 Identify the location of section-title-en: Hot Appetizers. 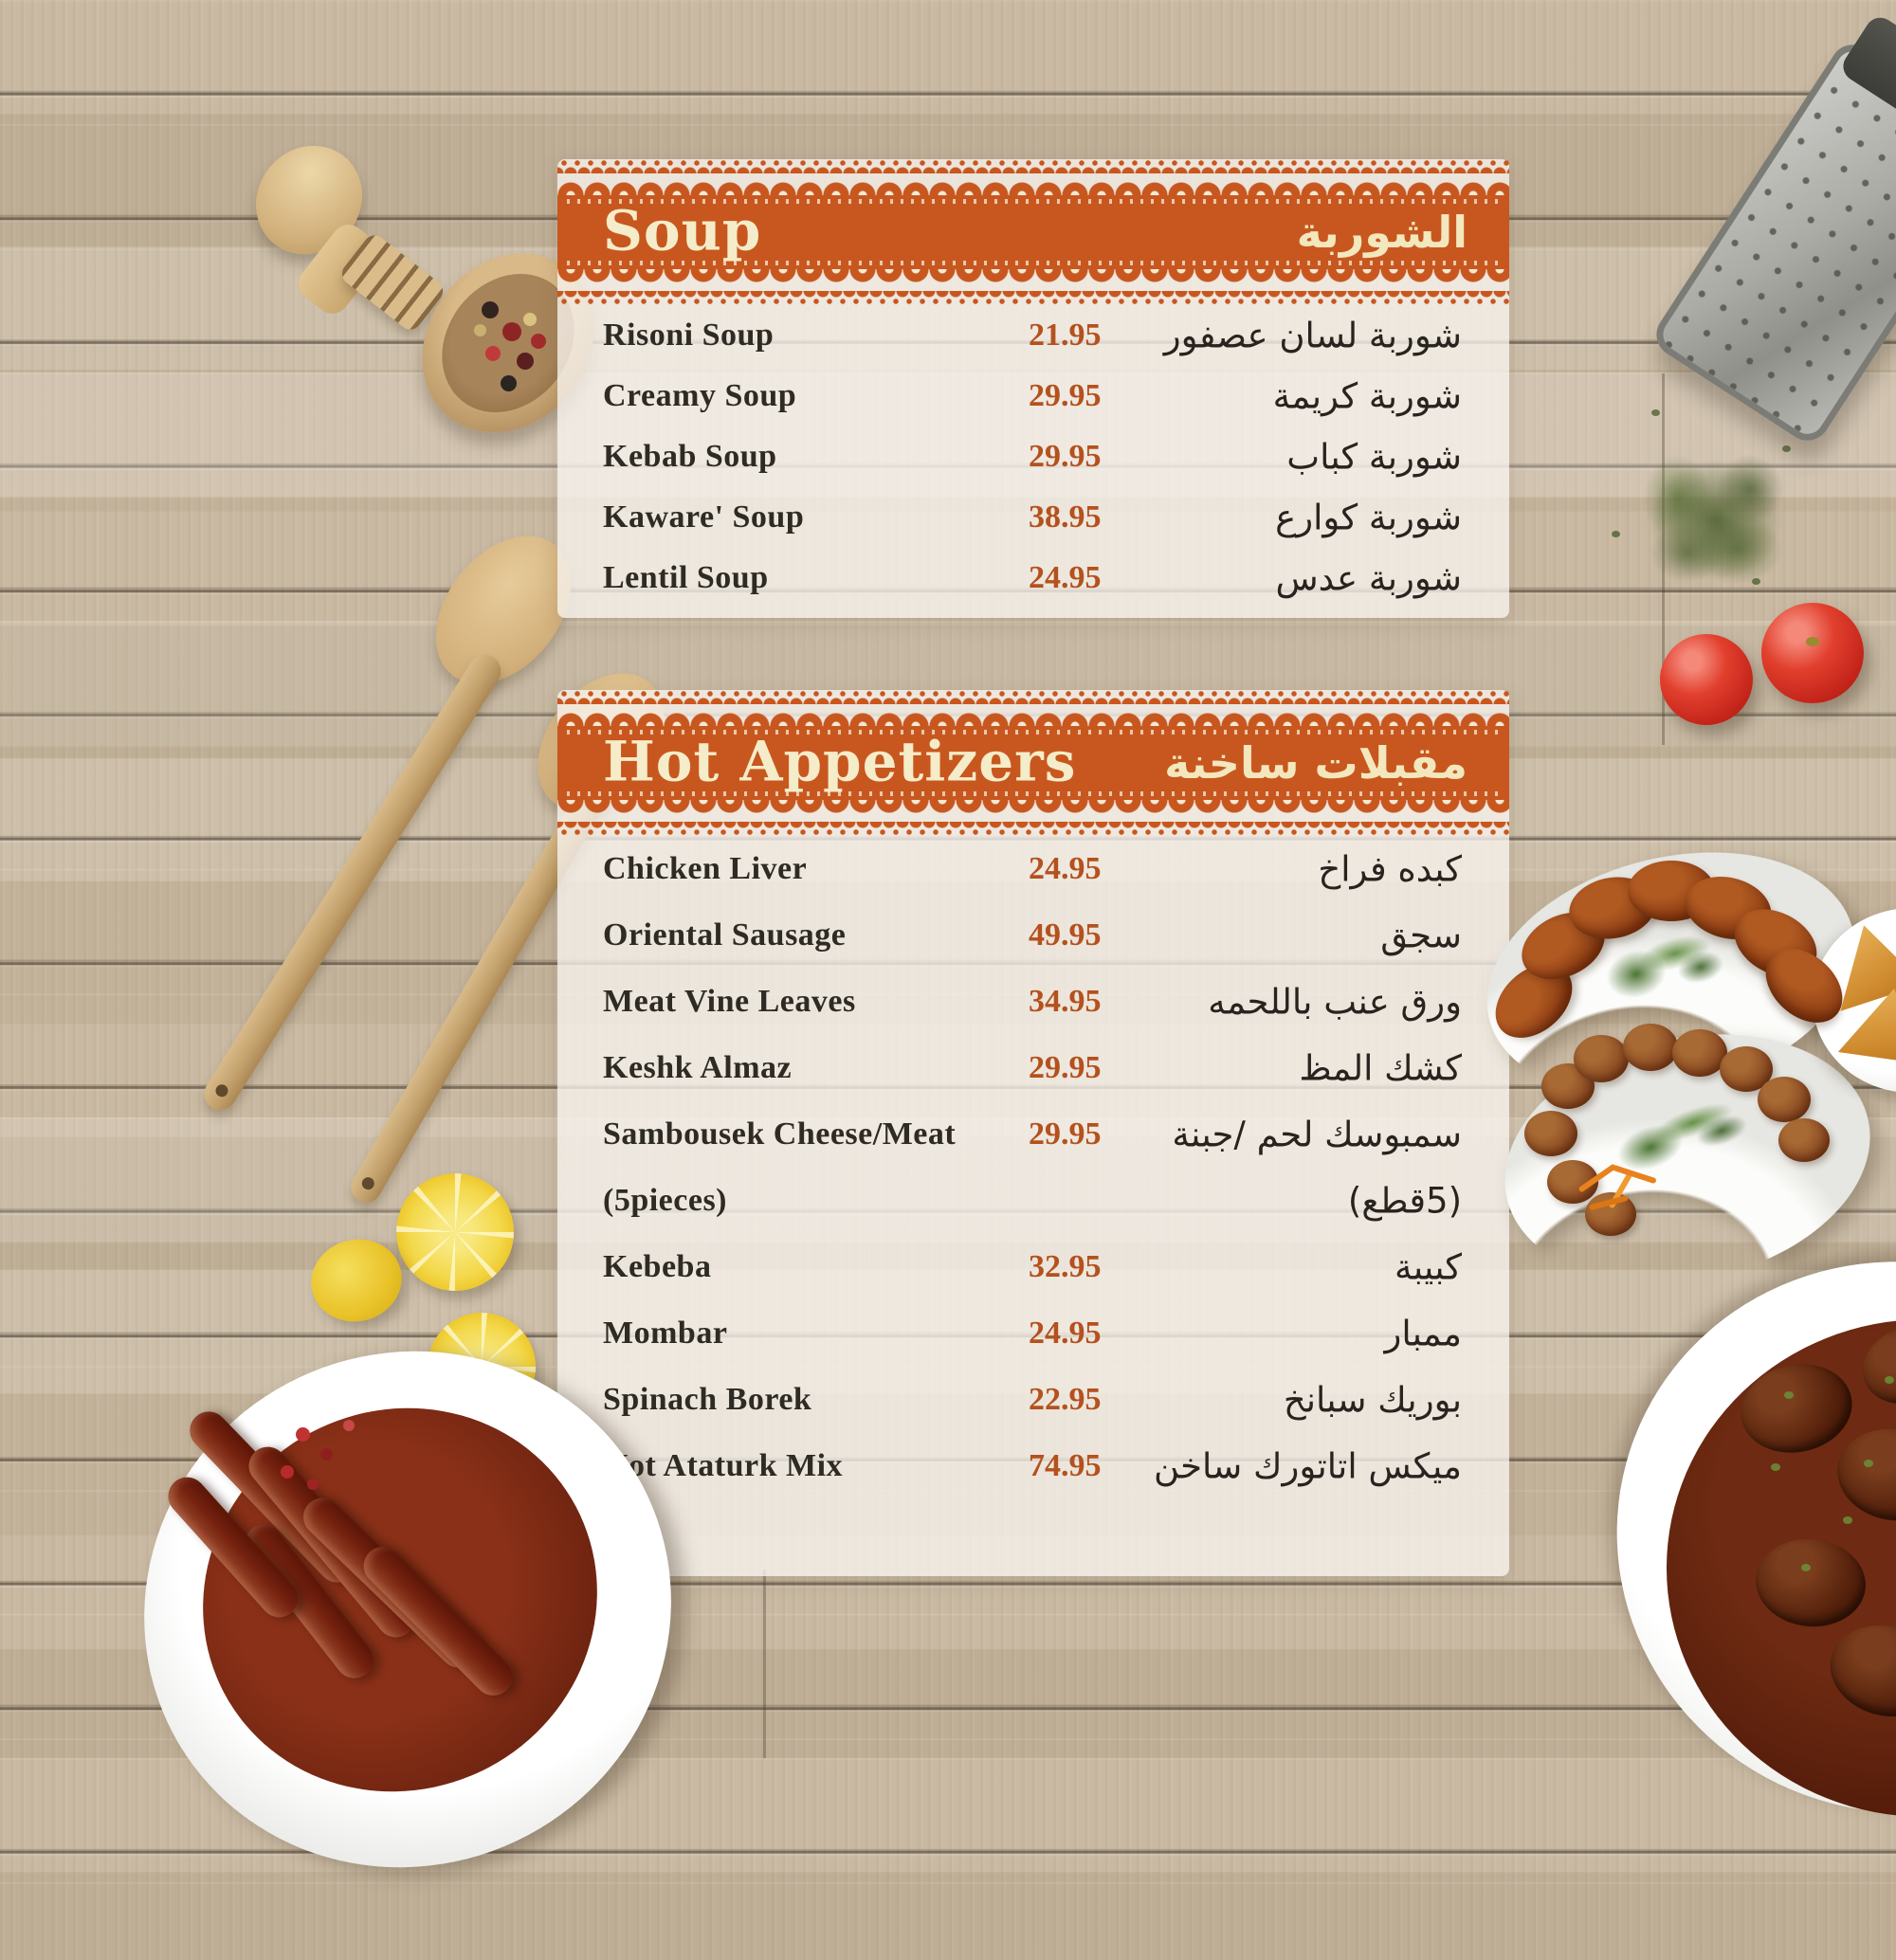
(840, 761).